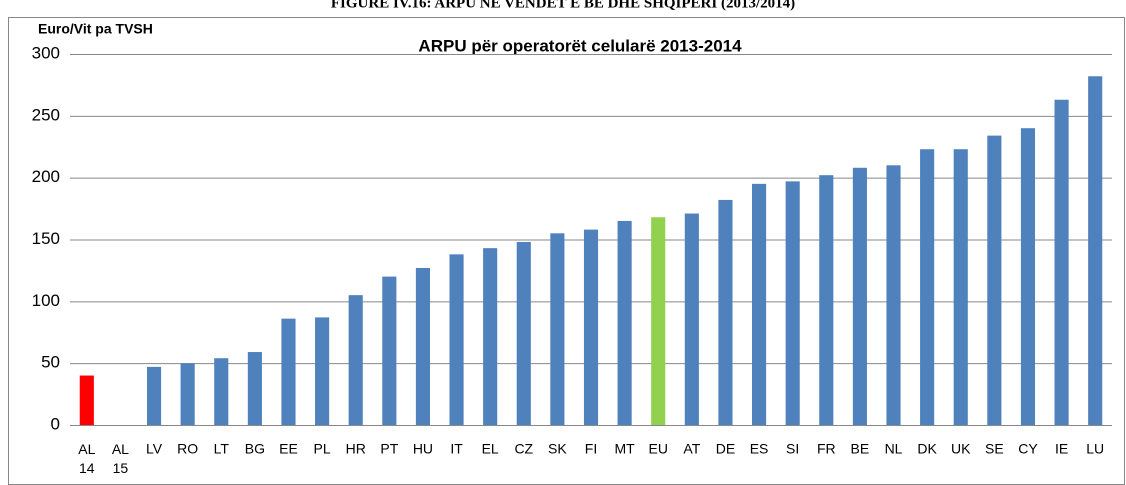 Image resolution: width=1126 pixels, height=485 pixels. I want to click on y-tick-label: 300, so click(46, 52).